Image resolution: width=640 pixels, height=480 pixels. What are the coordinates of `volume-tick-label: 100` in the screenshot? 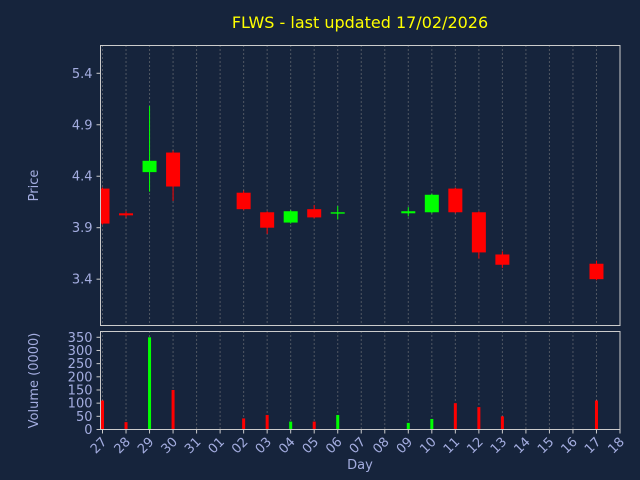 It's located at (80, 404).